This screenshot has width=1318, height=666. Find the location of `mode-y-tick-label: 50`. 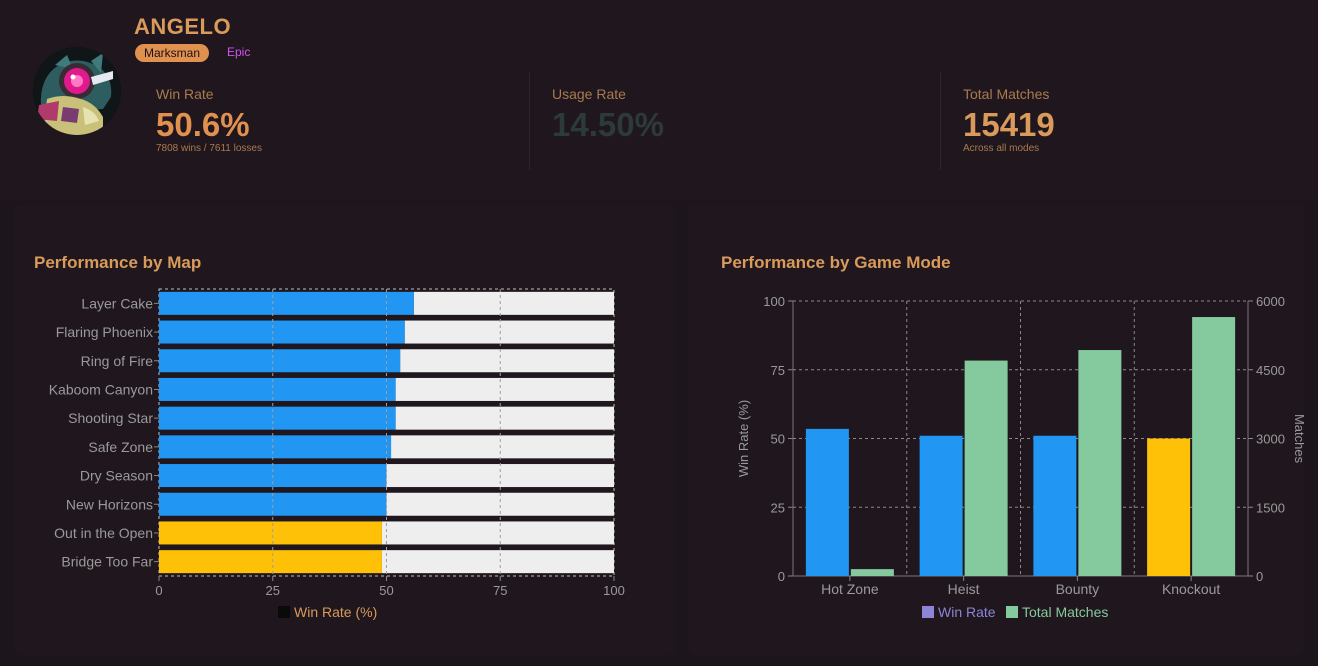

mode-y-tick-label: 50 is located at coordinates (778, 439).